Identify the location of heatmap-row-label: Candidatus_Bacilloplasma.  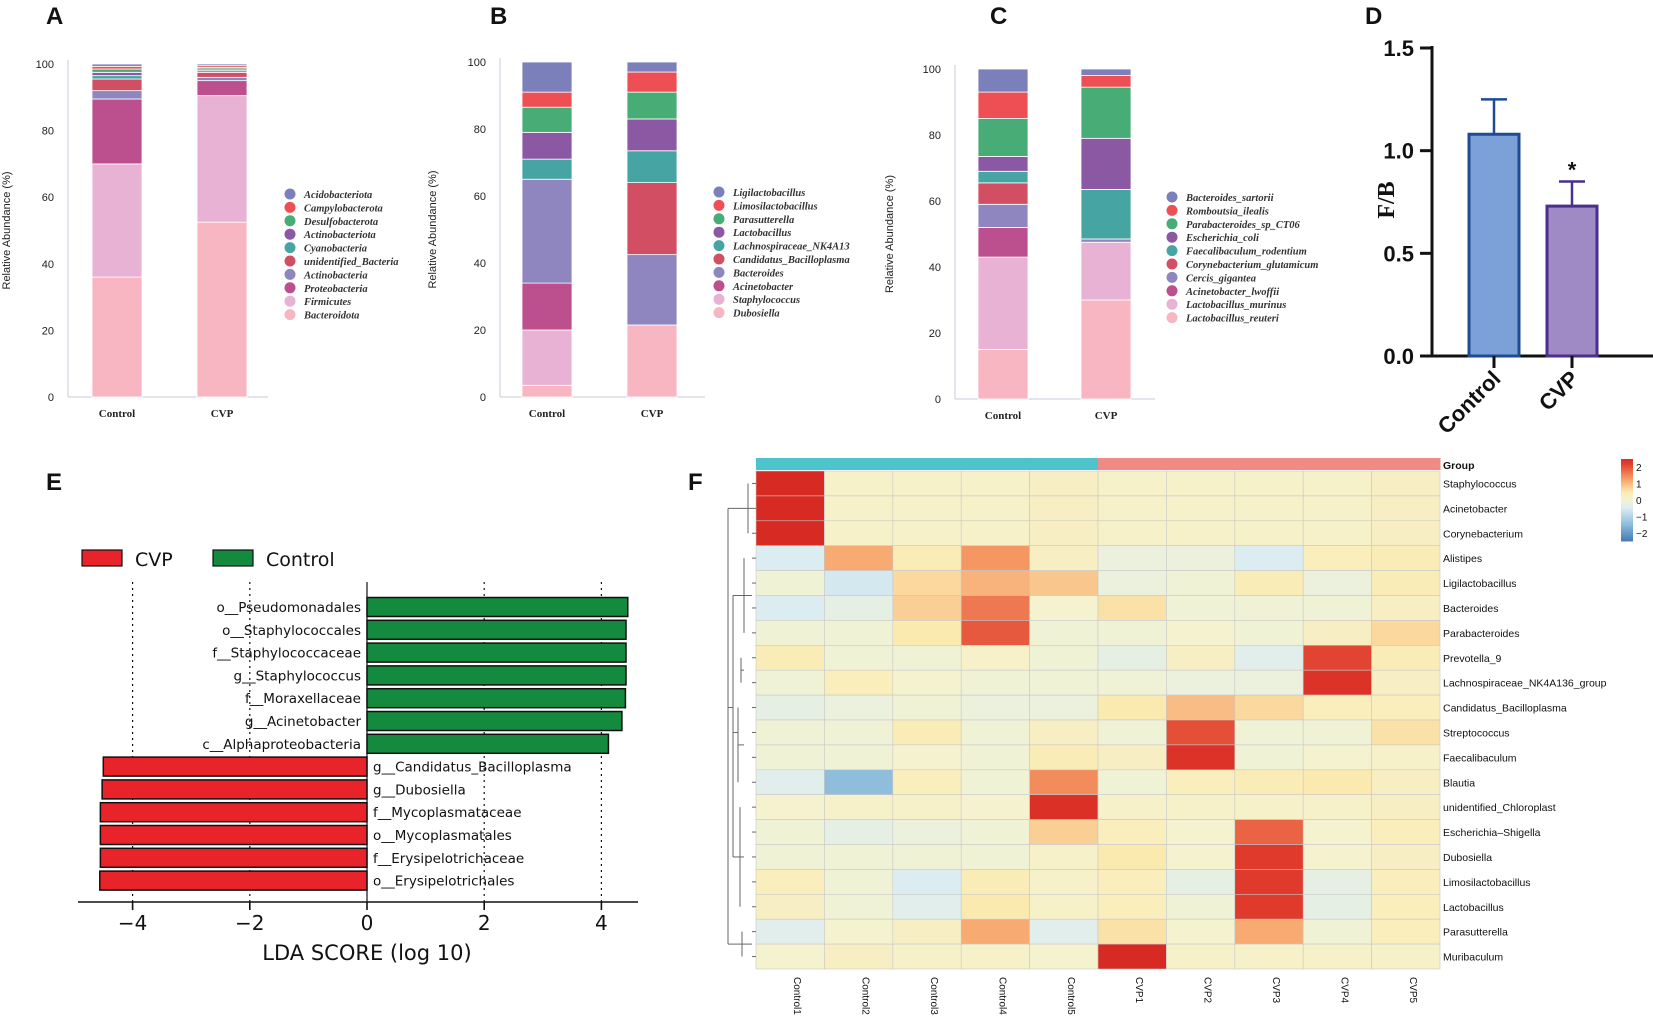
(1505, 709).